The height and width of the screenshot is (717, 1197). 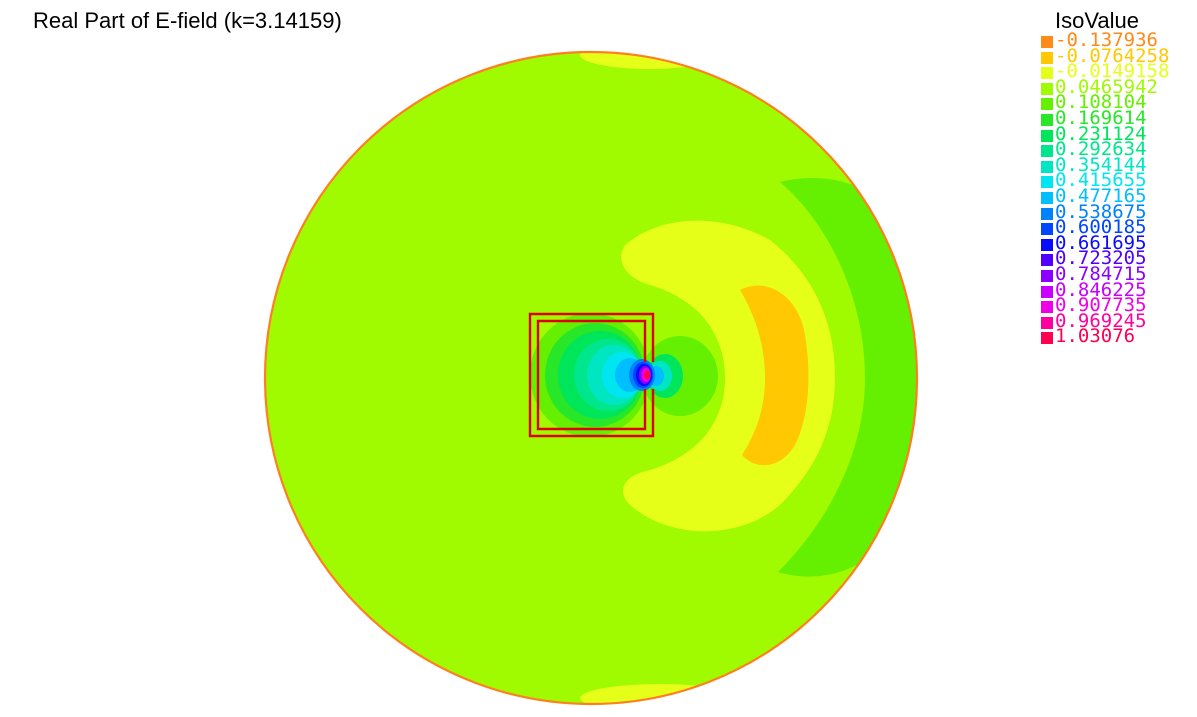 I want to click on legend-entry: 0.169614, so click(x=1117, y=118).